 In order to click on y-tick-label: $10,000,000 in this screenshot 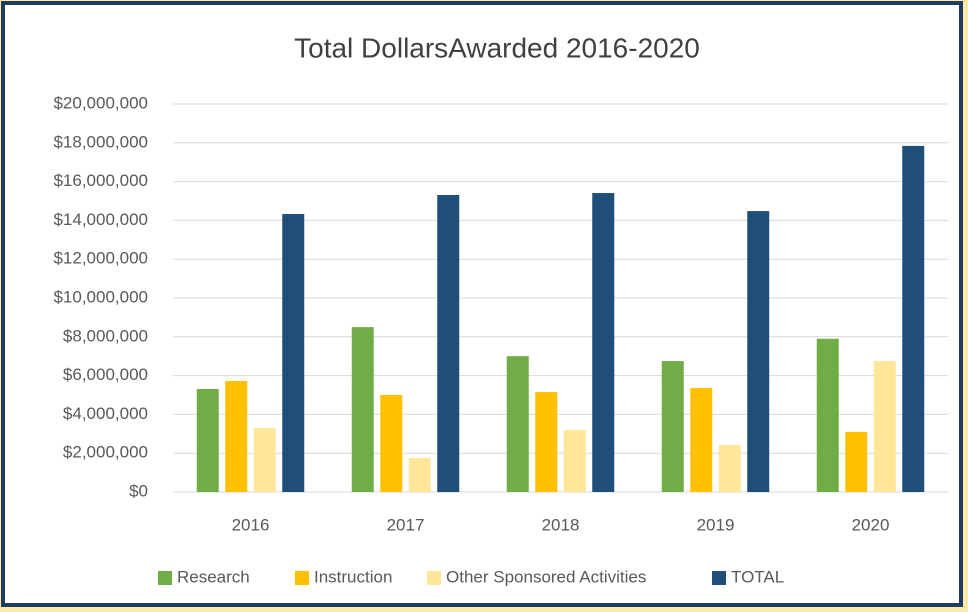, I will do `click(100, 296)`.